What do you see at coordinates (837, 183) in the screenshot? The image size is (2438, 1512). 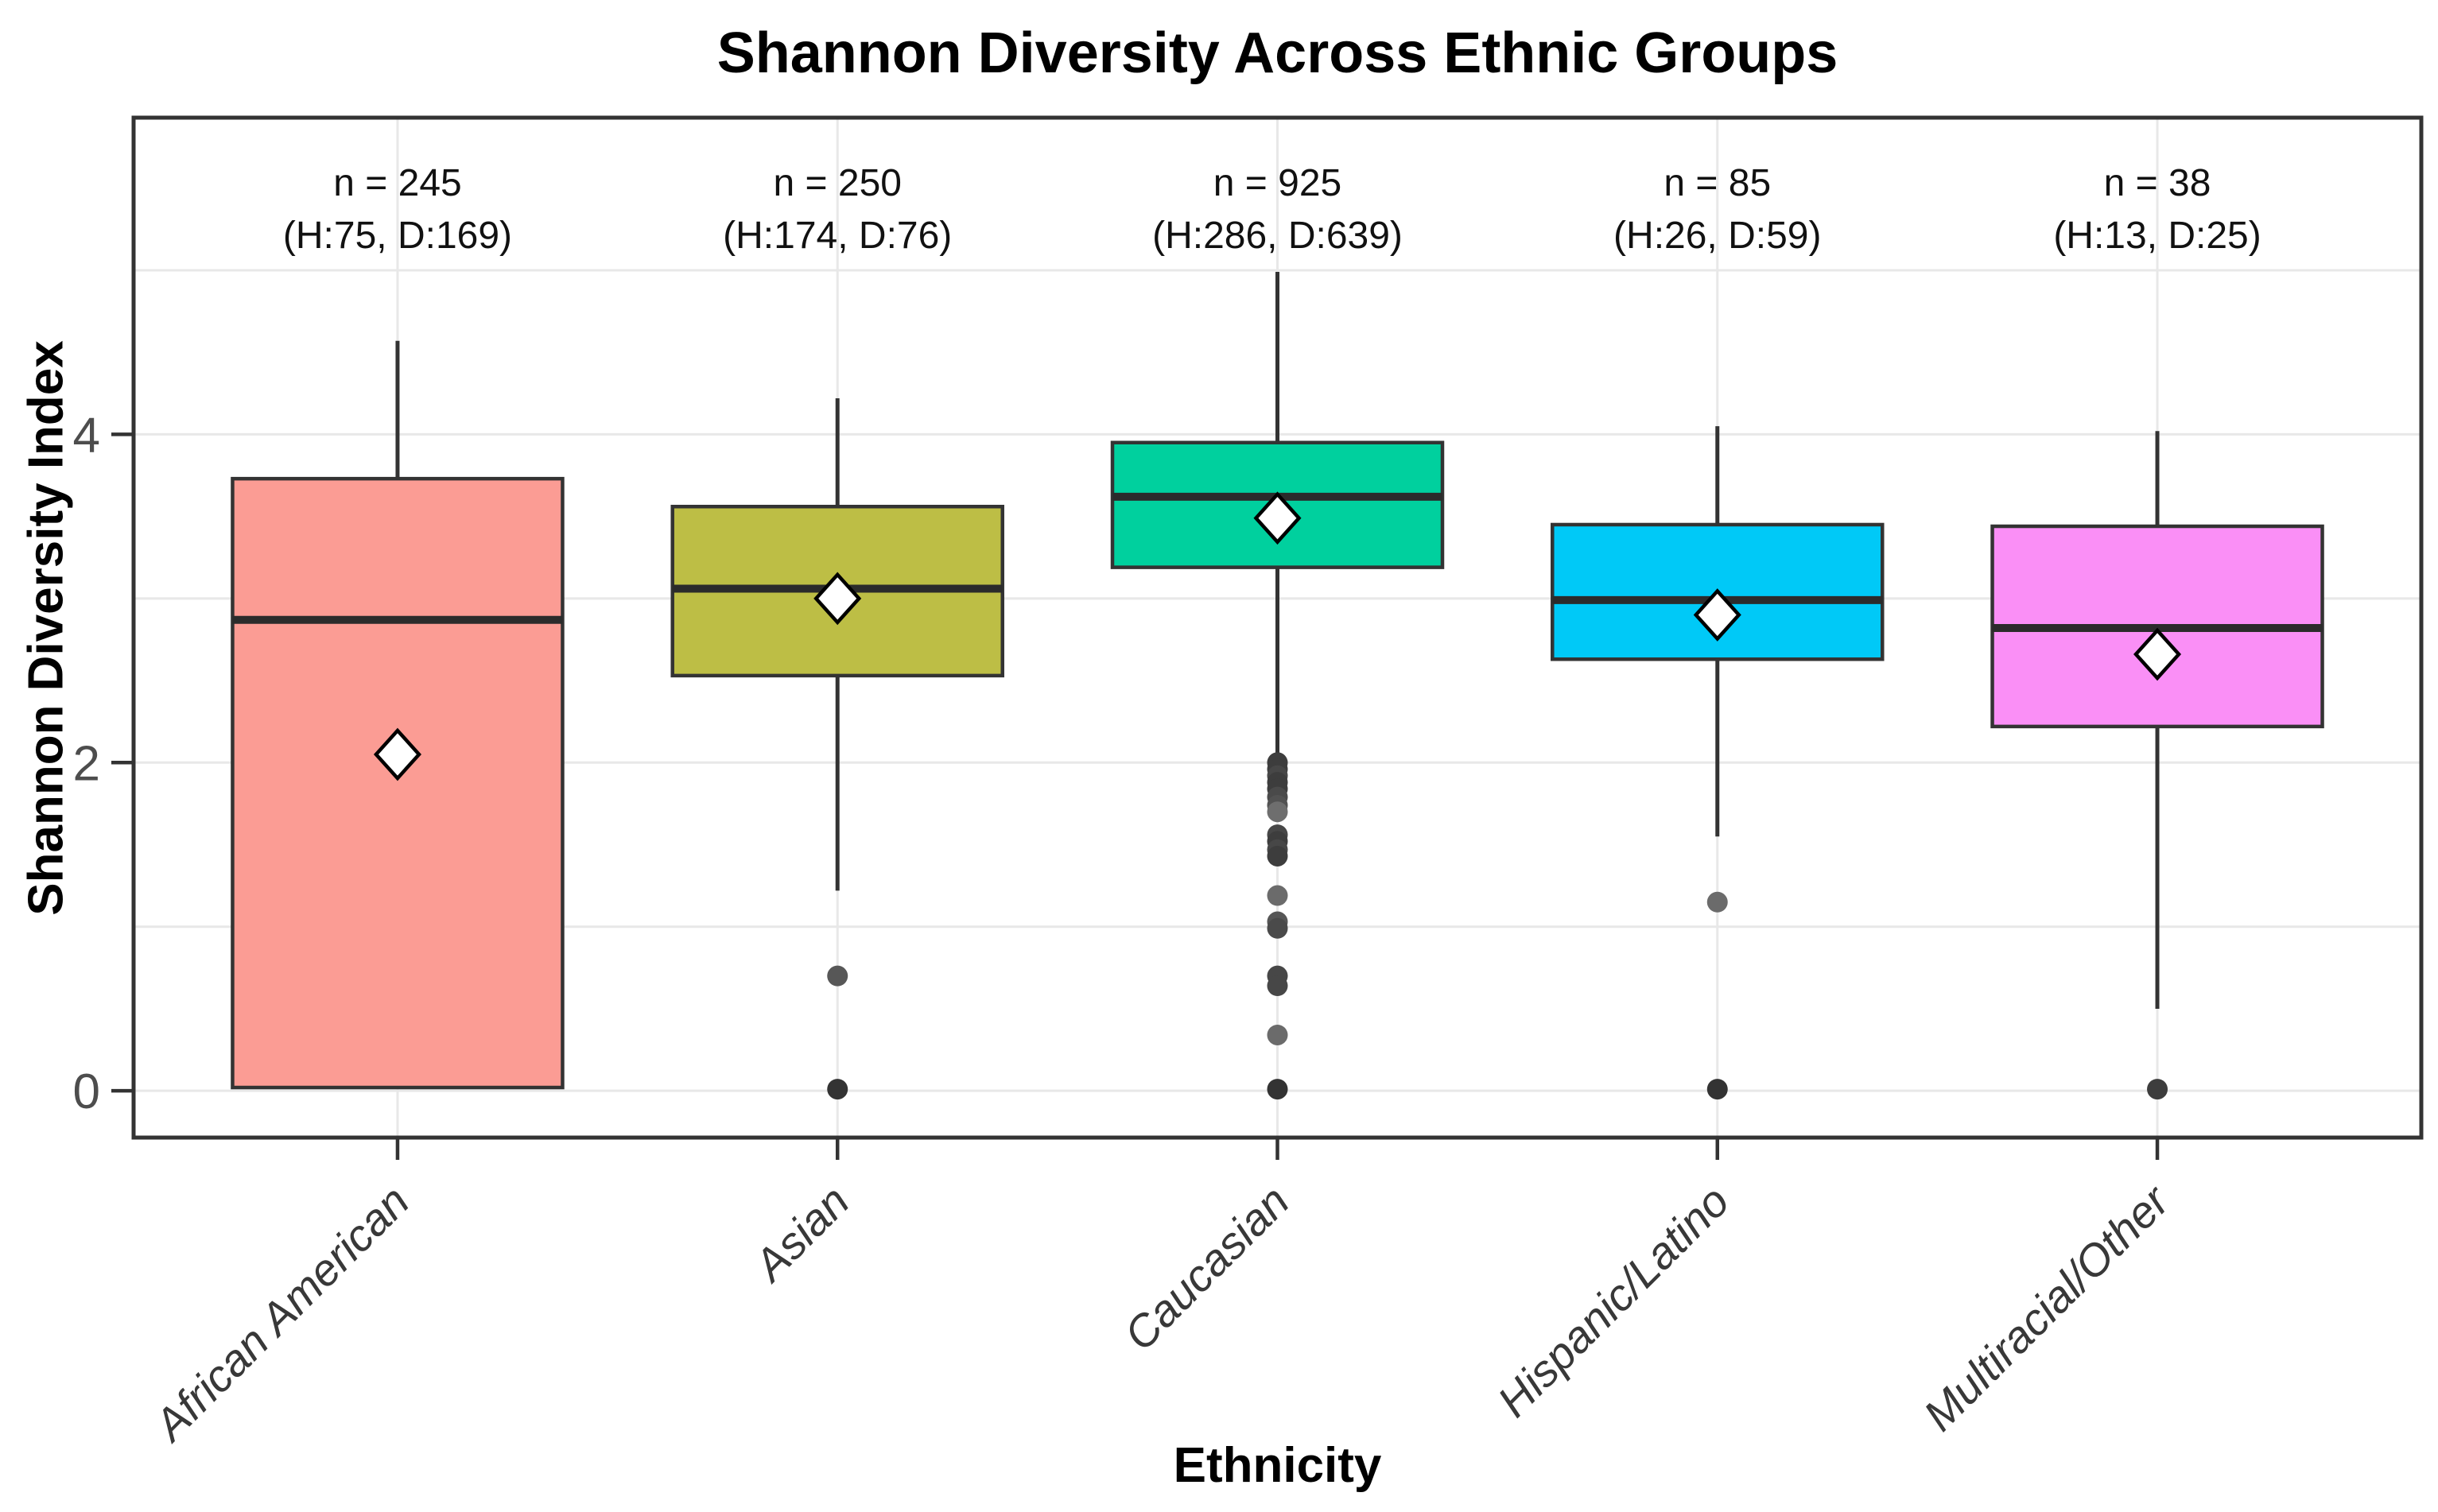 I see `annotation-n-asian: n = 250` at bounding box center [837, 183].